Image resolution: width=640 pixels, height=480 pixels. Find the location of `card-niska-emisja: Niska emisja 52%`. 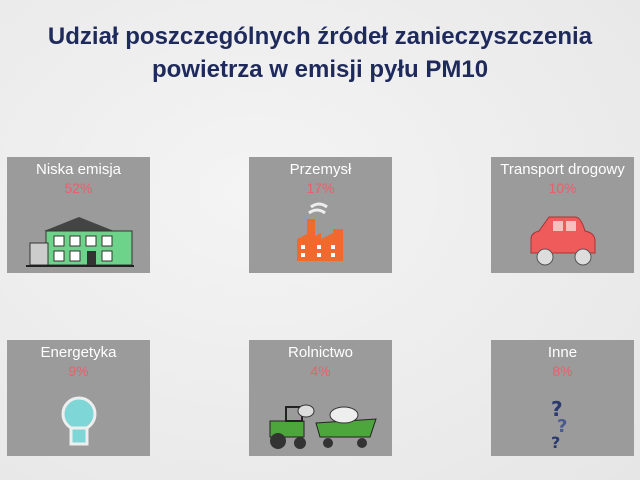

card-niska-emisja: Niska emisja 52% is located at coordinates (78, 215).